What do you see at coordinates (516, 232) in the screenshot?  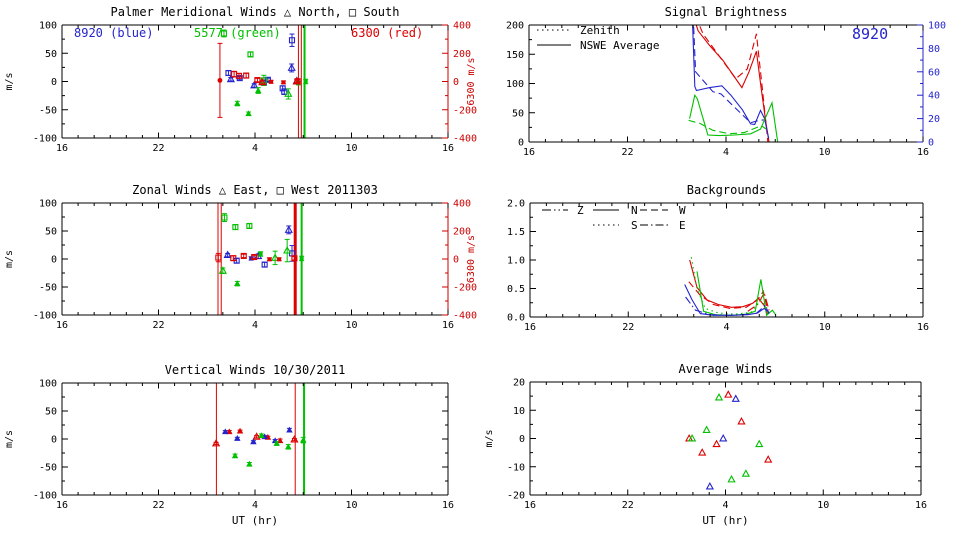 I see `y-tick-label: 1.5` at bounding box center [516, 232].